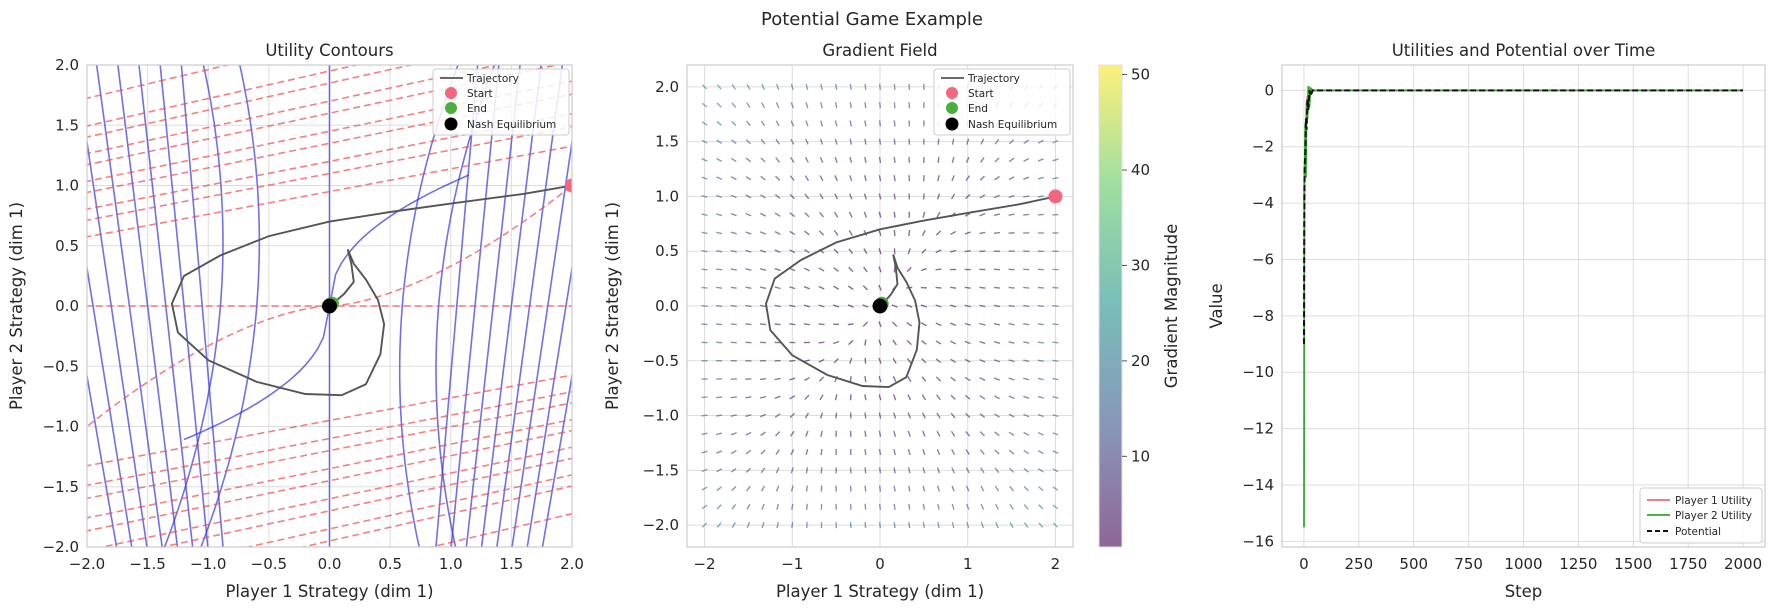 The image size is (1777, 612). What do you see at coordinates (451, 564) in the screenshot?
I see `x-tick-label: 1.0` at bounding box center [451, 564].